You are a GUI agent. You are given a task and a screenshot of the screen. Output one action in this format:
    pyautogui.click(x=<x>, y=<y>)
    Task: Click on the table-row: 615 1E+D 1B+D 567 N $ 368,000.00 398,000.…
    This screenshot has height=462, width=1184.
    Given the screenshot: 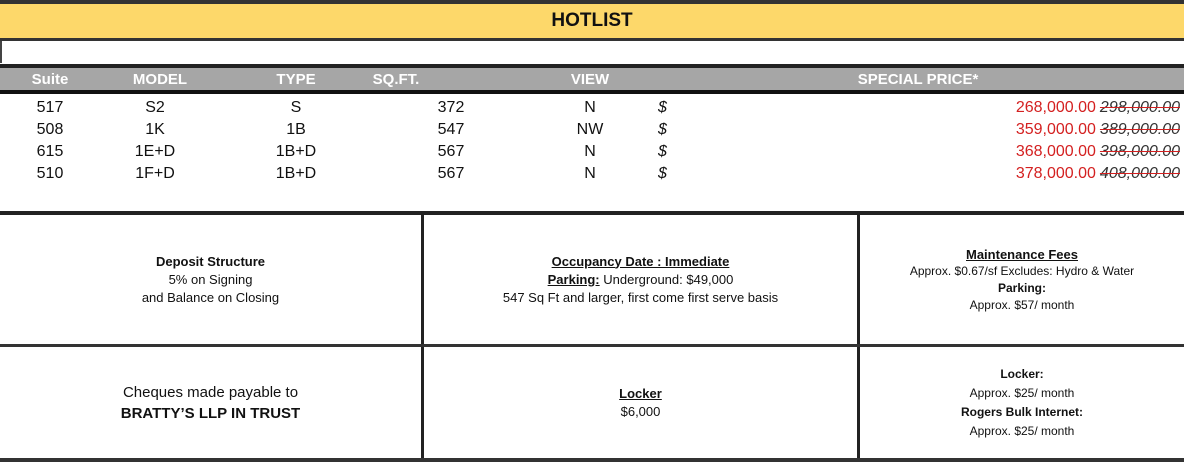 What is the action you would take?
    pyautogui.click(x=592, y=152)
    